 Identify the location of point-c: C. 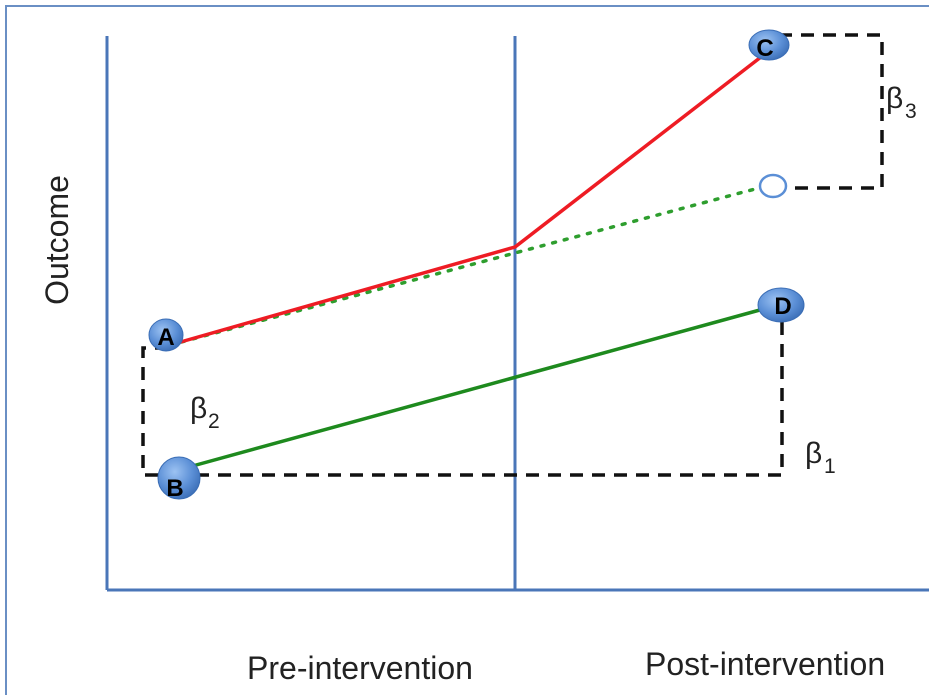
(769, 45).